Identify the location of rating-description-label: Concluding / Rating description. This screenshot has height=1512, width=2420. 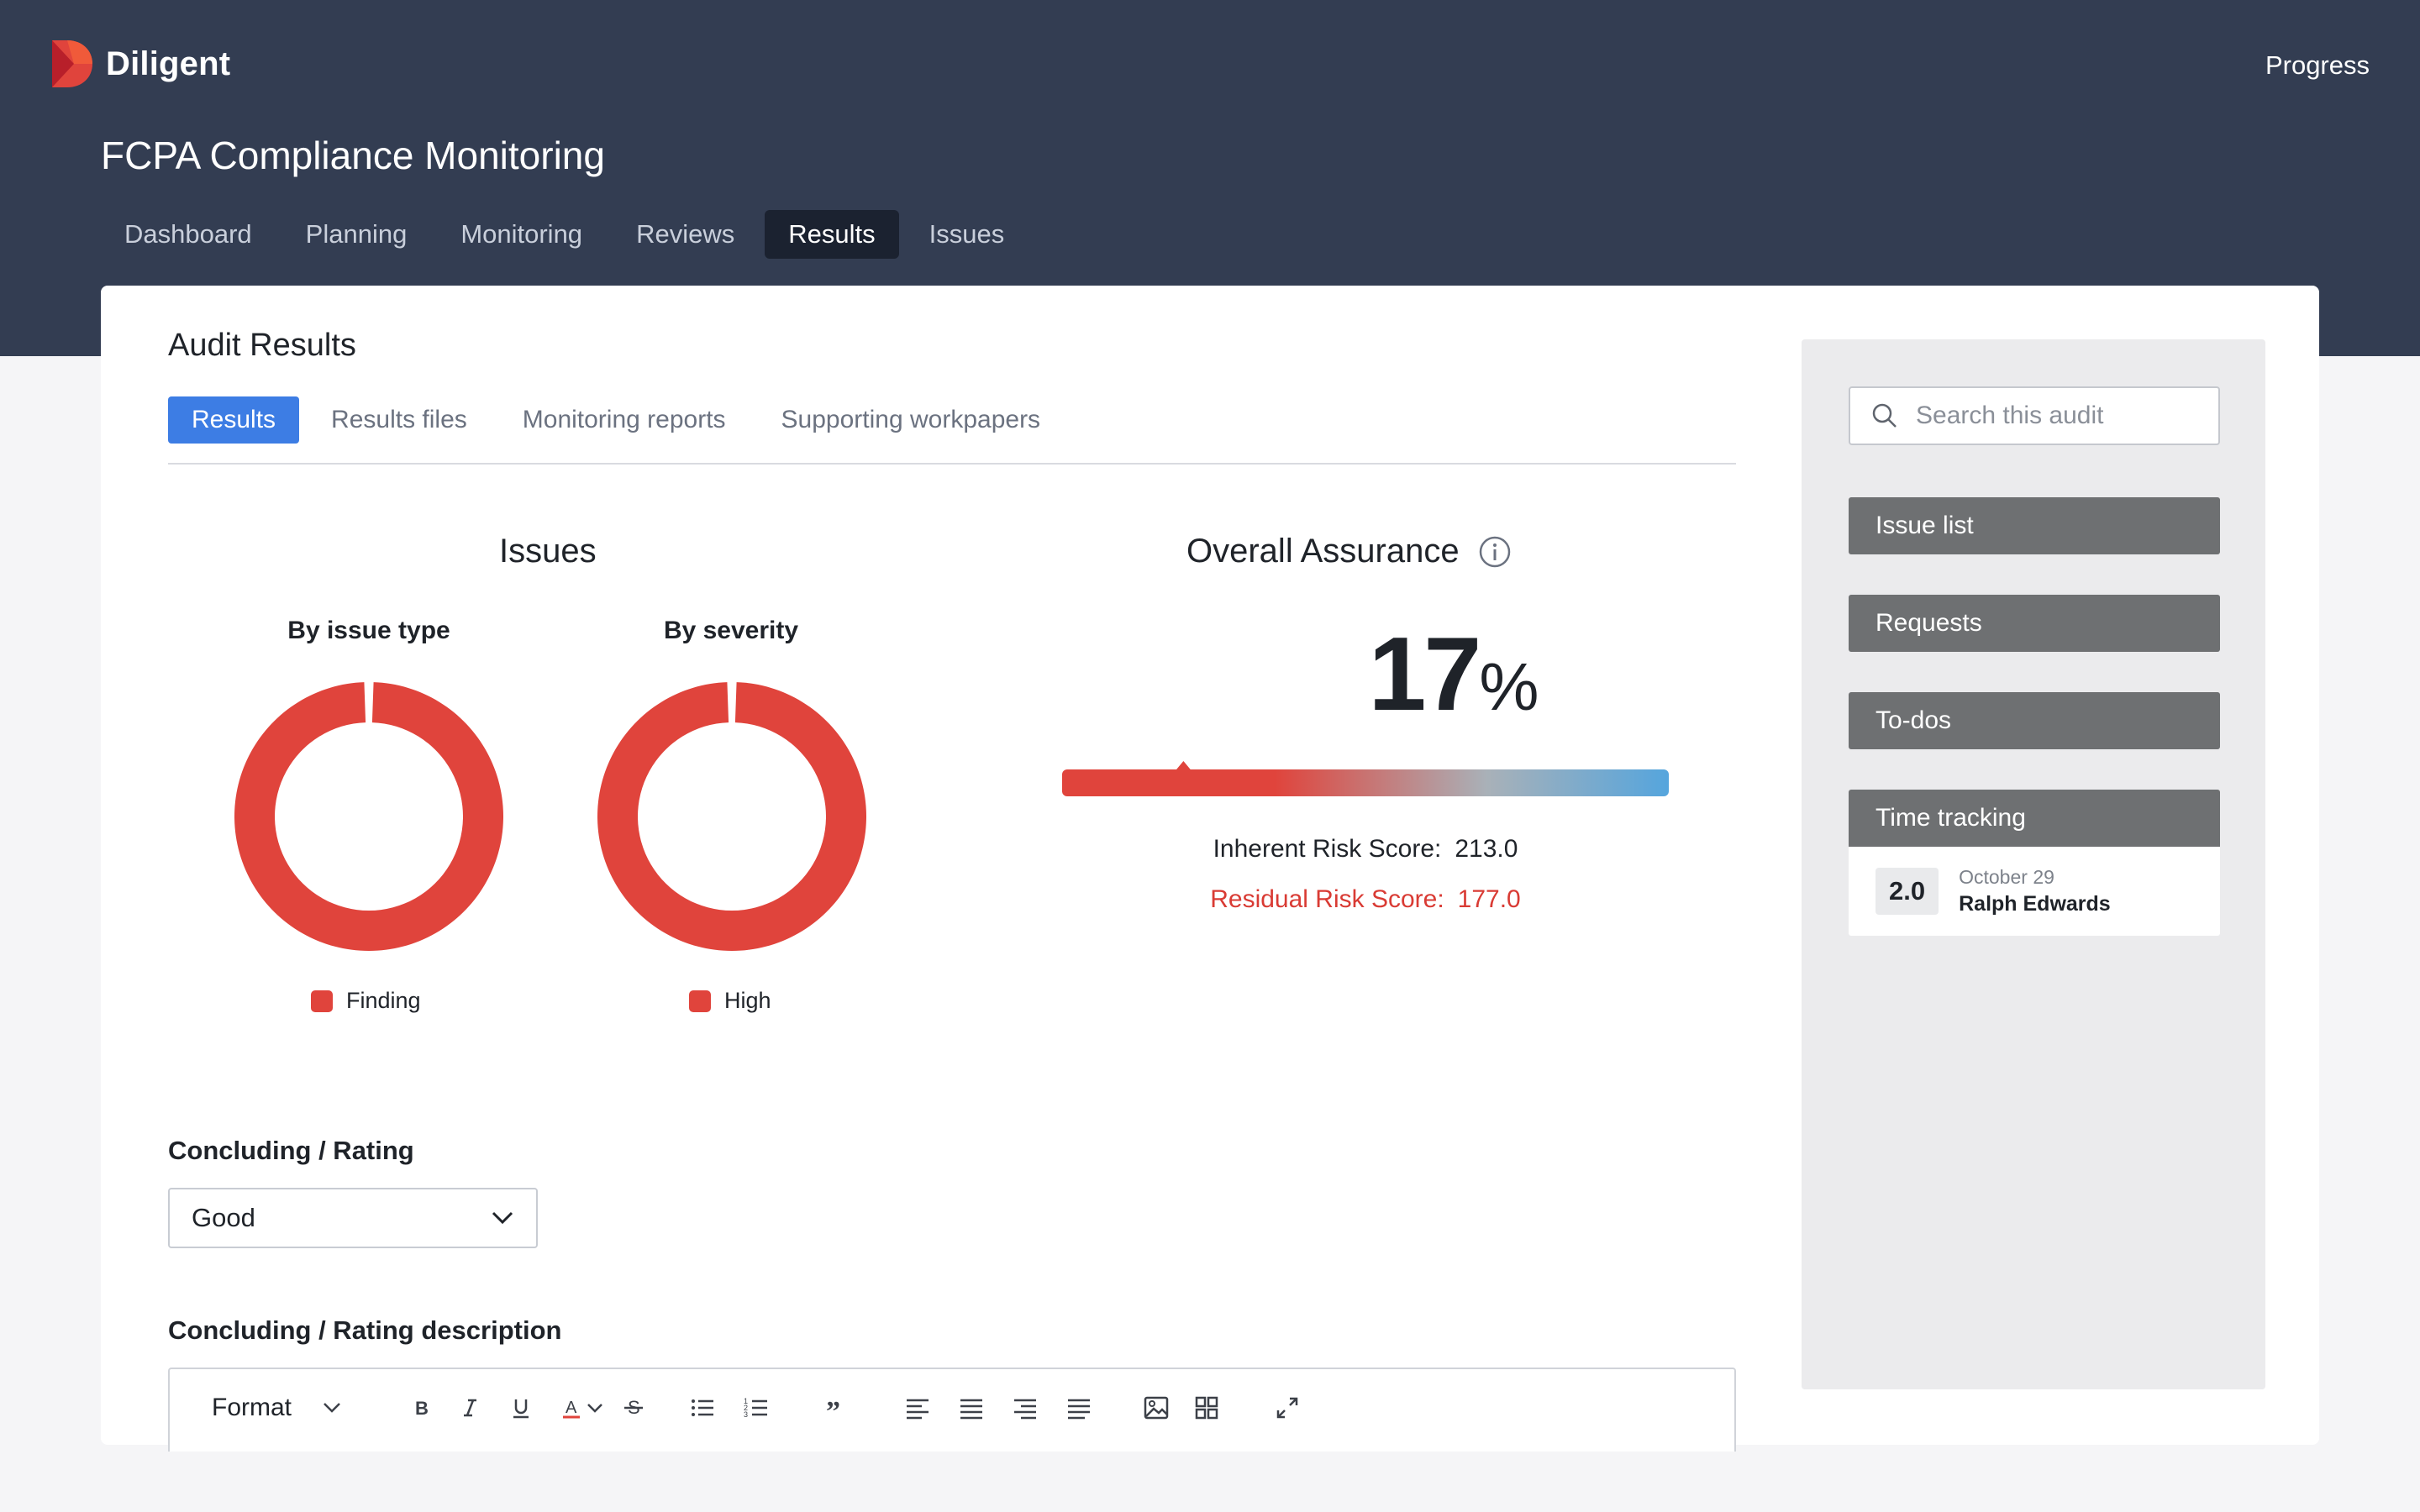
(365, 1330).